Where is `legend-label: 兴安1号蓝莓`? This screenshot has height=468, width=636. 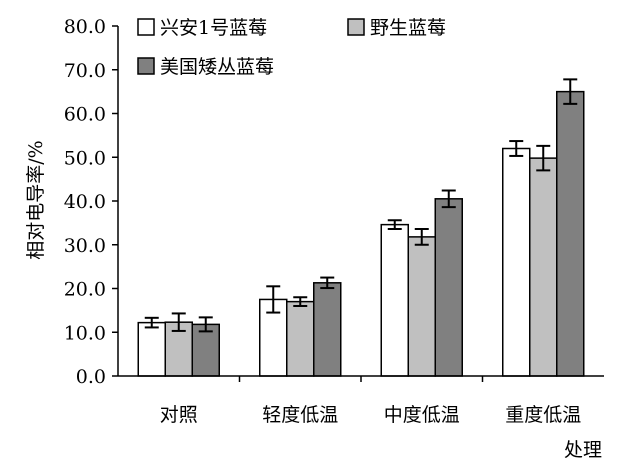
legend-label: 兴安1号蓝莓 is located at coordinates (213, 28).